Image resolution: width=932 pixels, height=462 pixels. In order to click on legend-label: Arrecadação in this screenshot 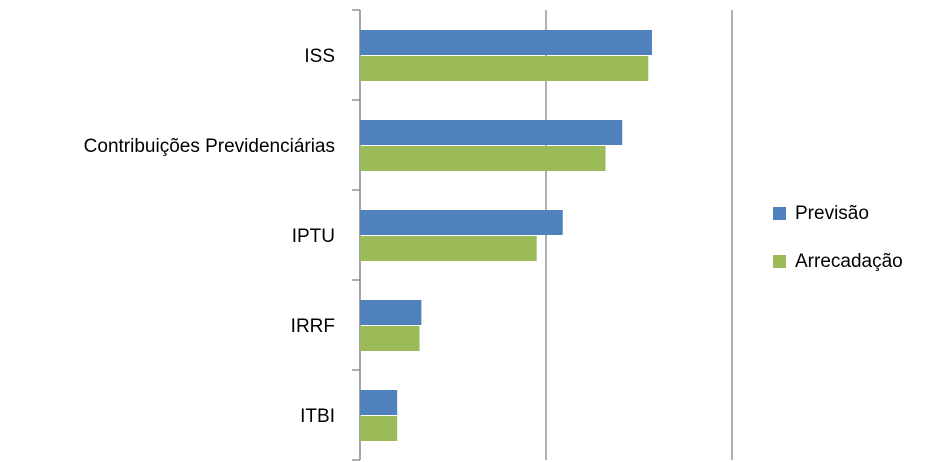, I will do `click(849, 261)`.